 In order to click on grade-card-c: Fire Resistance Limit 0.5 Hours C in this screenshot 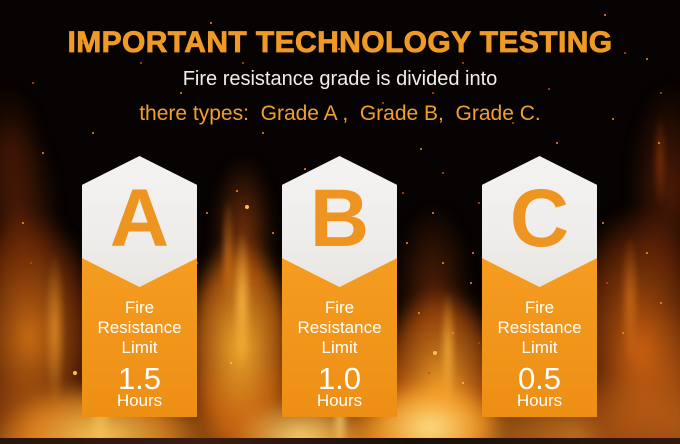, I will do `click(539, 286)`.